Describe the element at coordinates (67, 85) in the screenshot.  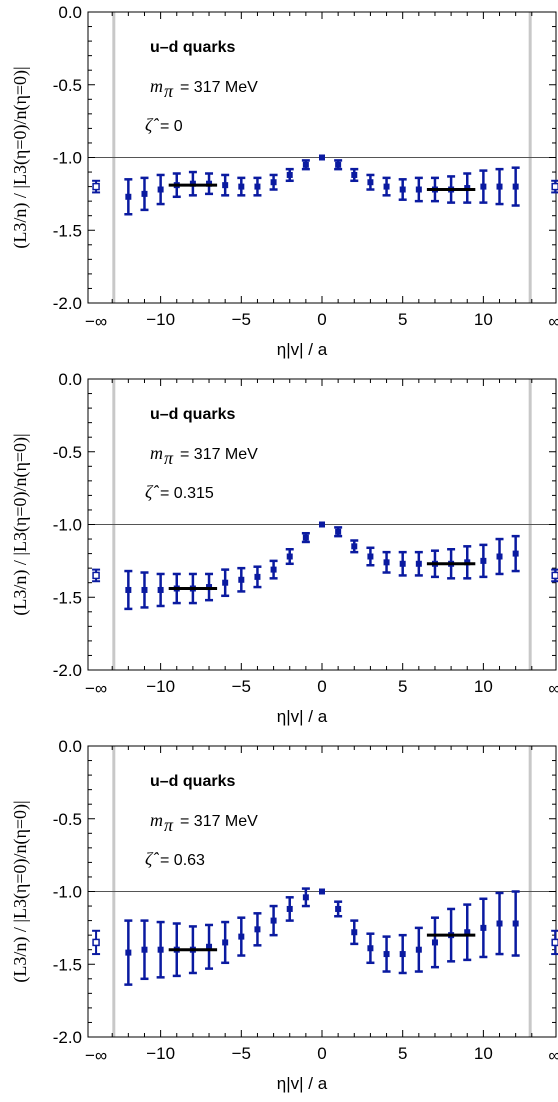
I see `y-tick-label: -0.5` at that location.